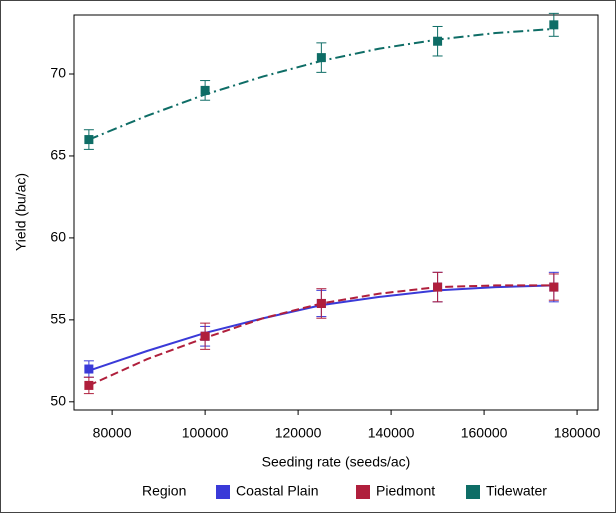 This screenshot has height=513, width=616. What do you see at coordinates (58, 237) in the screenshot?
I see `y-tick-label: 60` at bounding box center [58, 237].